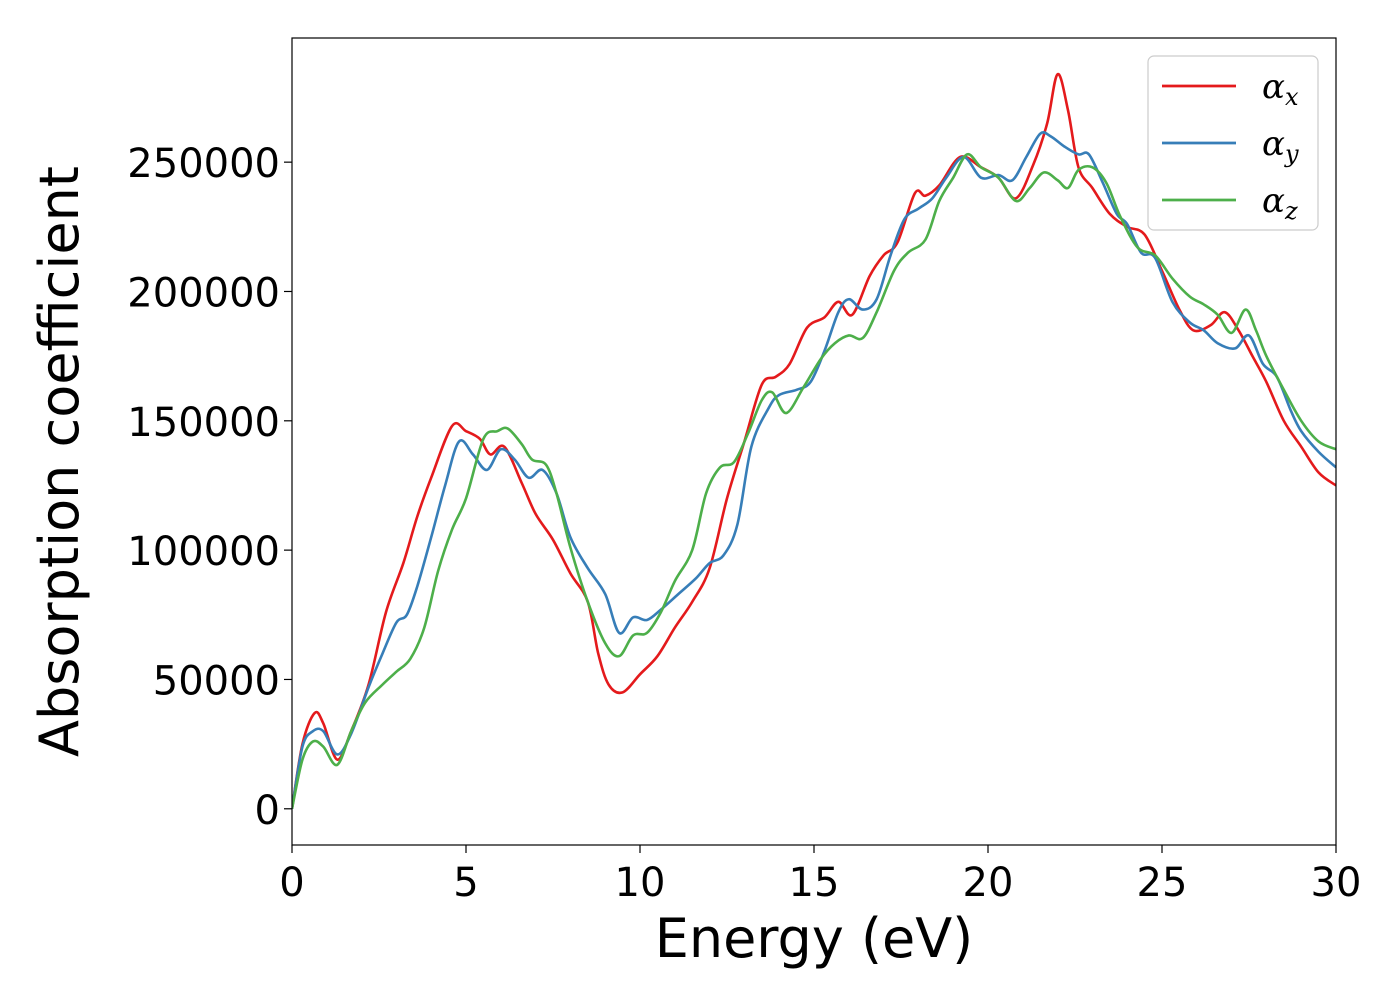  I want to click on y-tick-label: 200000, so click(203, 293).